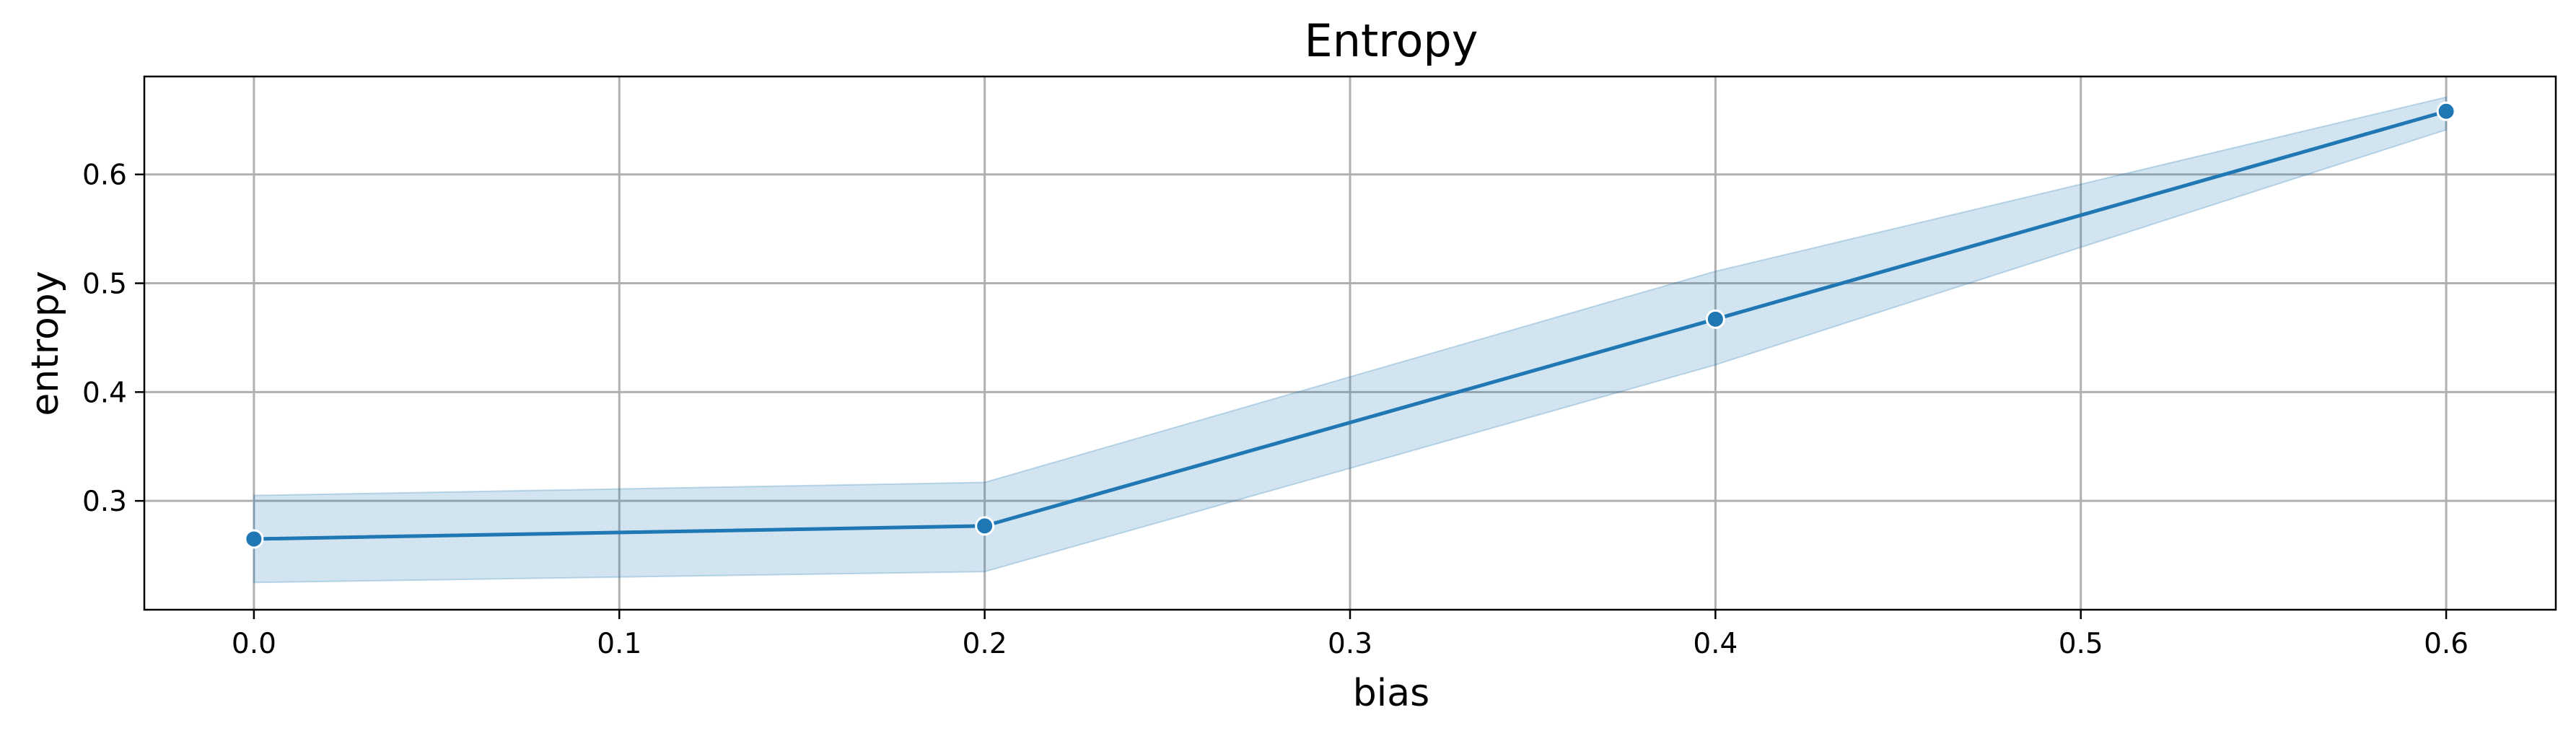  Describe the element at coordinates (105, 175) in the screenshot. I see `y-tick-label: 0.6` at that location.